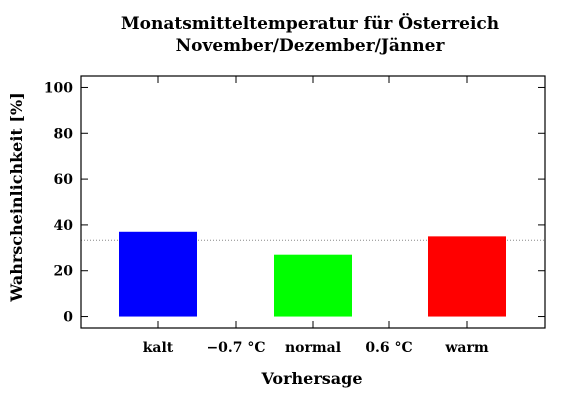  Describe the element at coordinates (313, 285) in the screenshot. I see `bar-normal` at that location.